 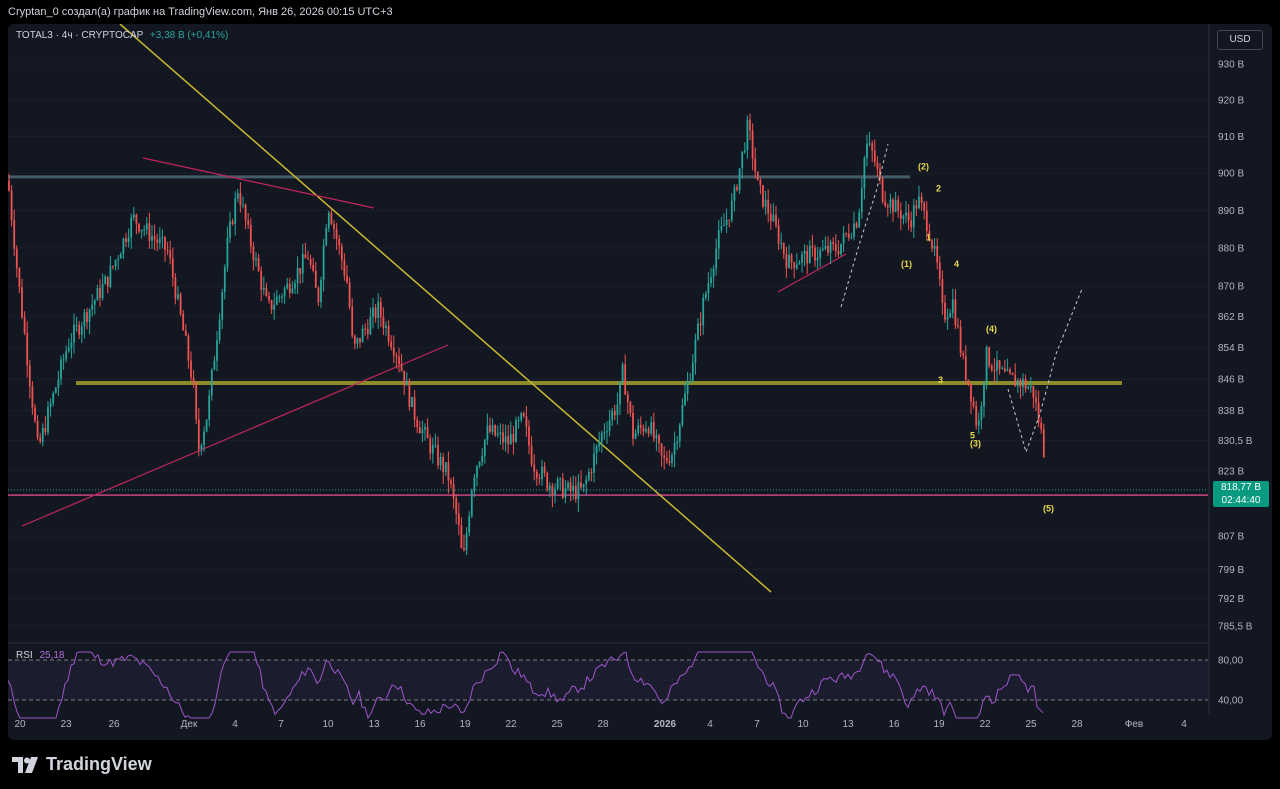 What do you see at coordinates (938, 189) in the screenshot?
I see `wave-label-1: 2` at bounding box center [938, 189].